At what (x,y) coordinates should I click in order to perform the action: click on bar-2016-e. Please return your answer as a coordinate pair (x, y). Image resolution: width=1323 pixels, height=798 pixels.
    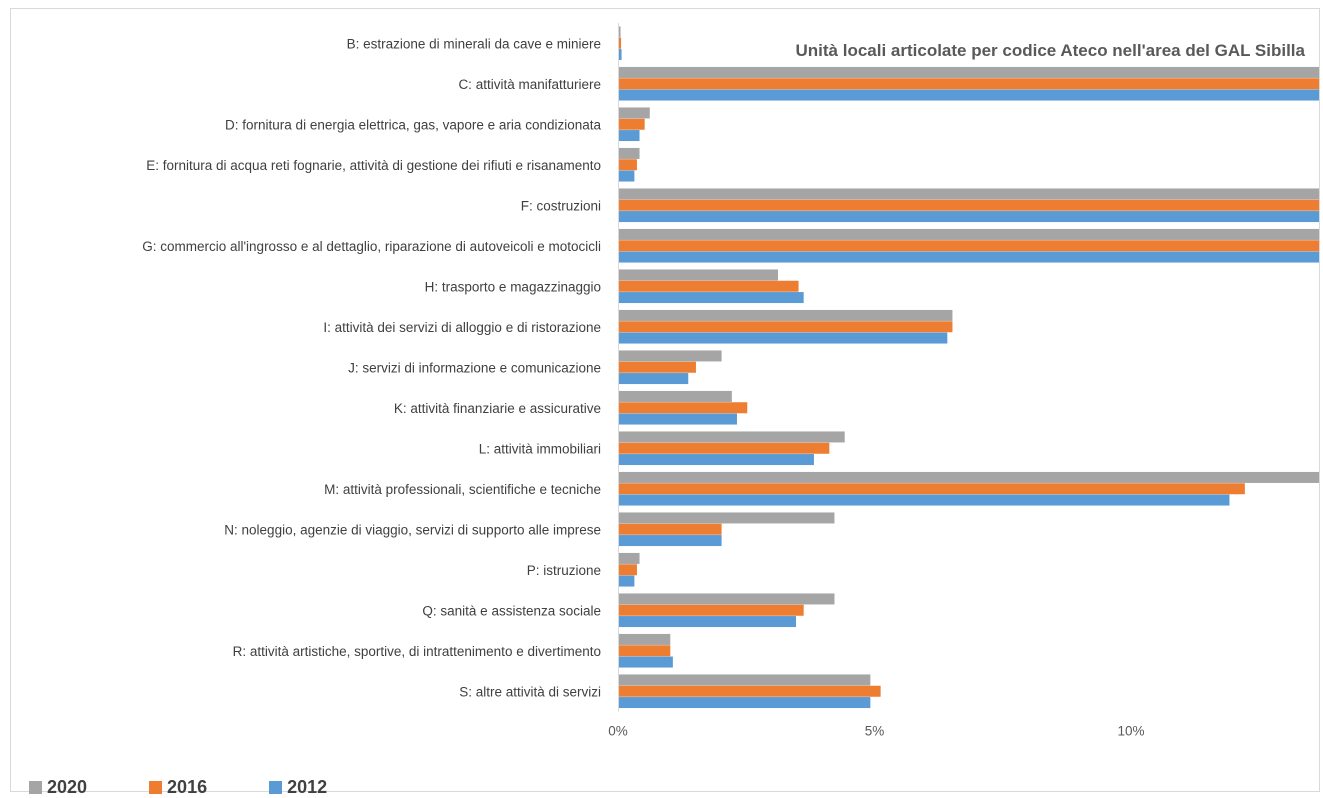
    Looking at the image, I should click on (628, 165).